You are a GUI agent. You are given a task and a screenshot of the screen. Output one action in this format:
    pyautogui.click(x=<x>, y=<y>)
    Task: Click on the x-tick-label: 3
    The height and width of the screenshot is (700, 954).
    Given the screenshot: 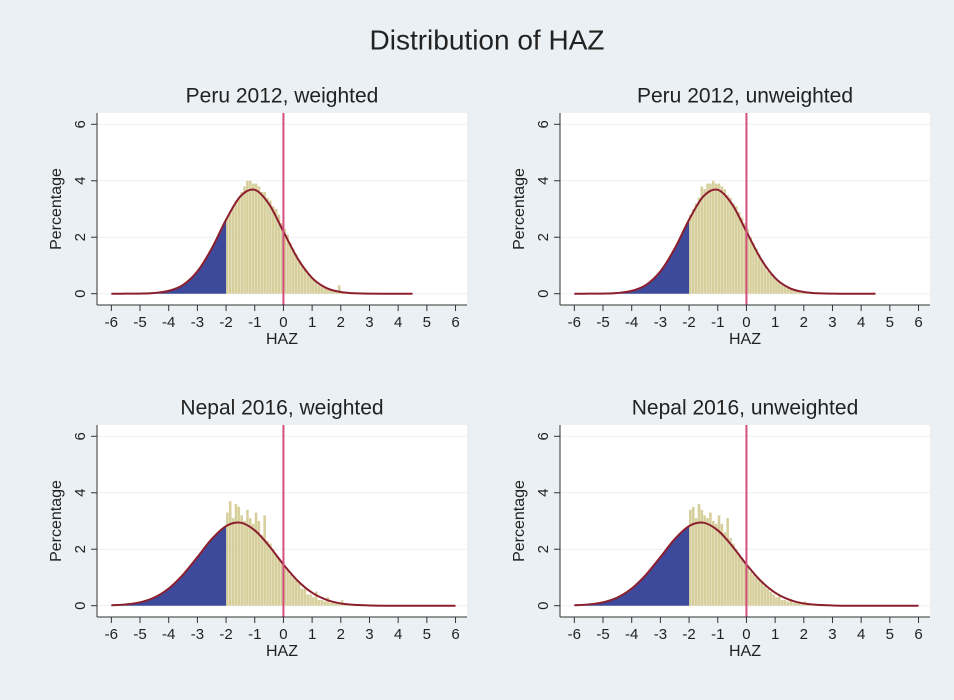 What is the action you would take?
    pyautogui.click(x=832, y=322)
    